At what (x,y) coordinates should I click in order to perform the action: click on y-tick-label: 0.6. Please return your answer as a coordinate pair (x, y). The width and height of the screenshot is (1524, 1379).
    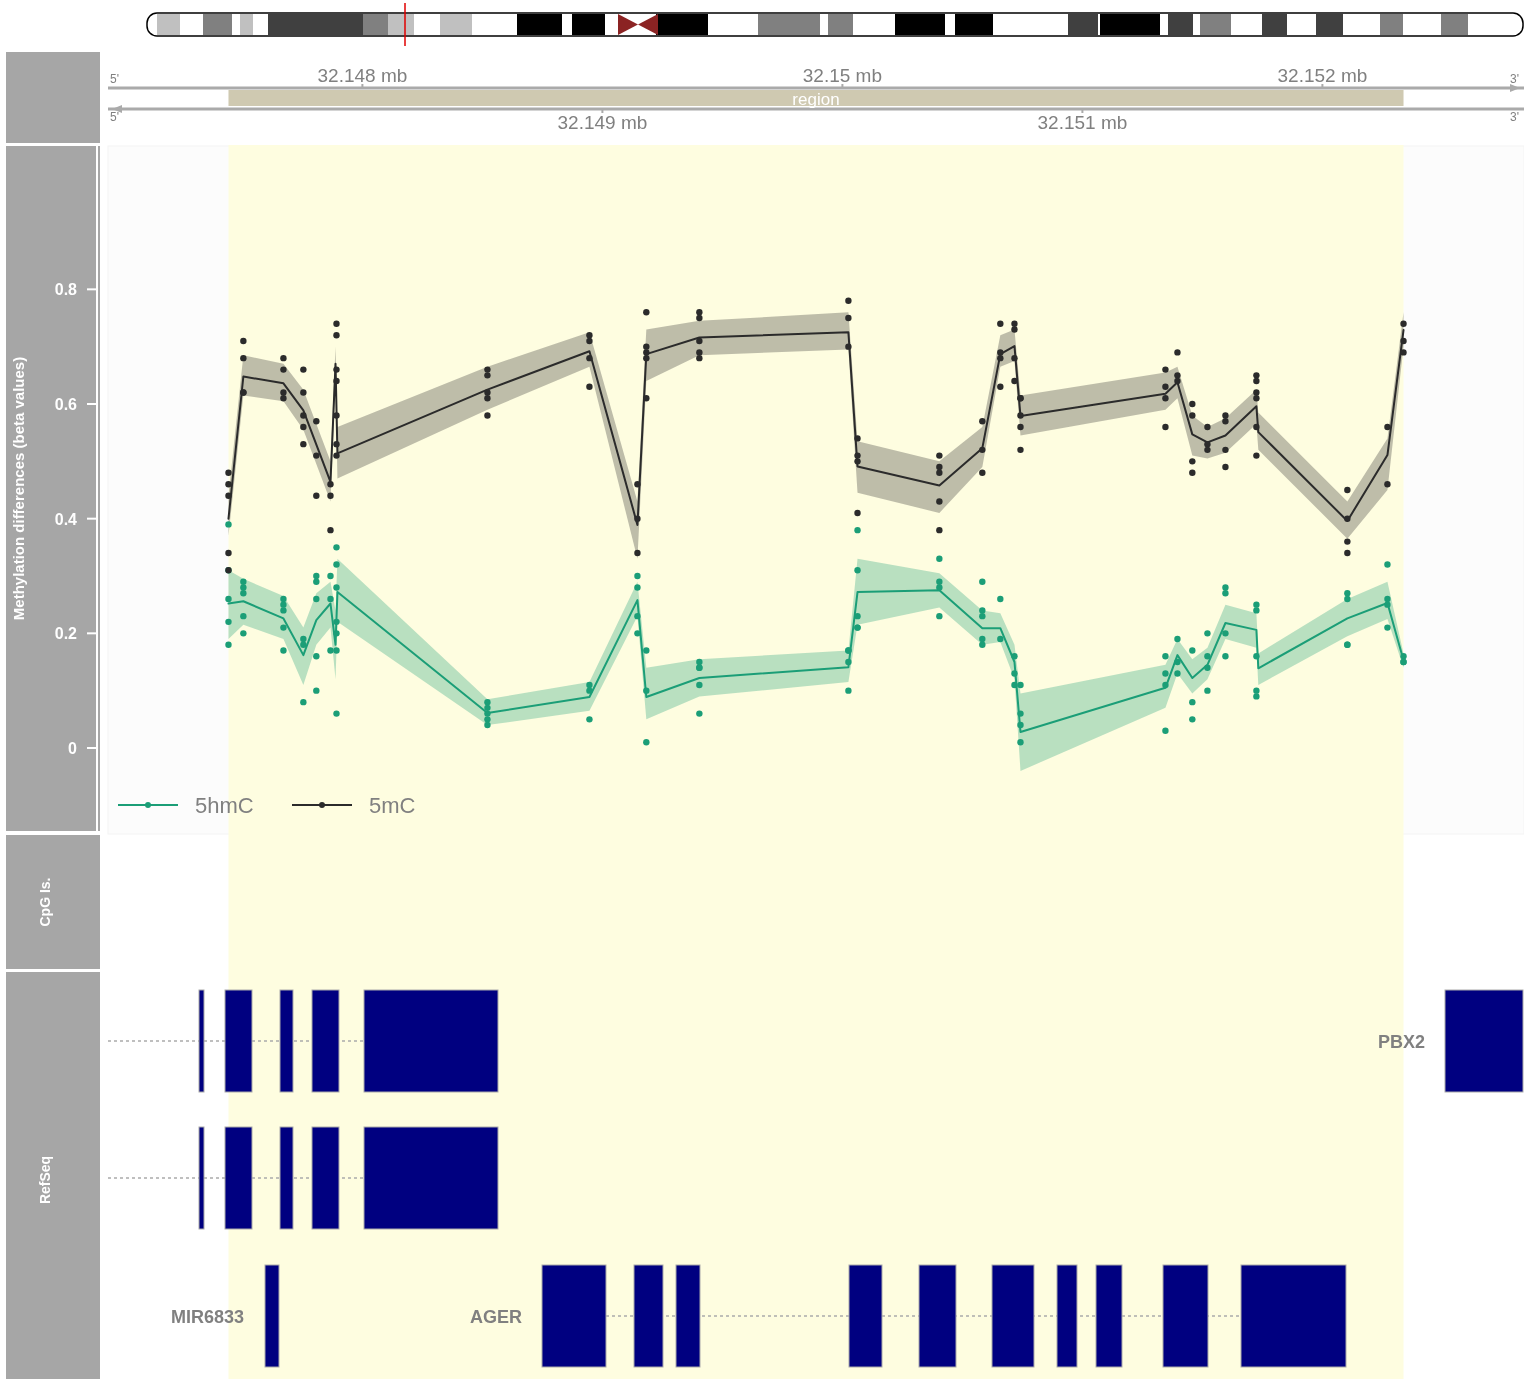
    Looking at the image, I should click on (66, 404).